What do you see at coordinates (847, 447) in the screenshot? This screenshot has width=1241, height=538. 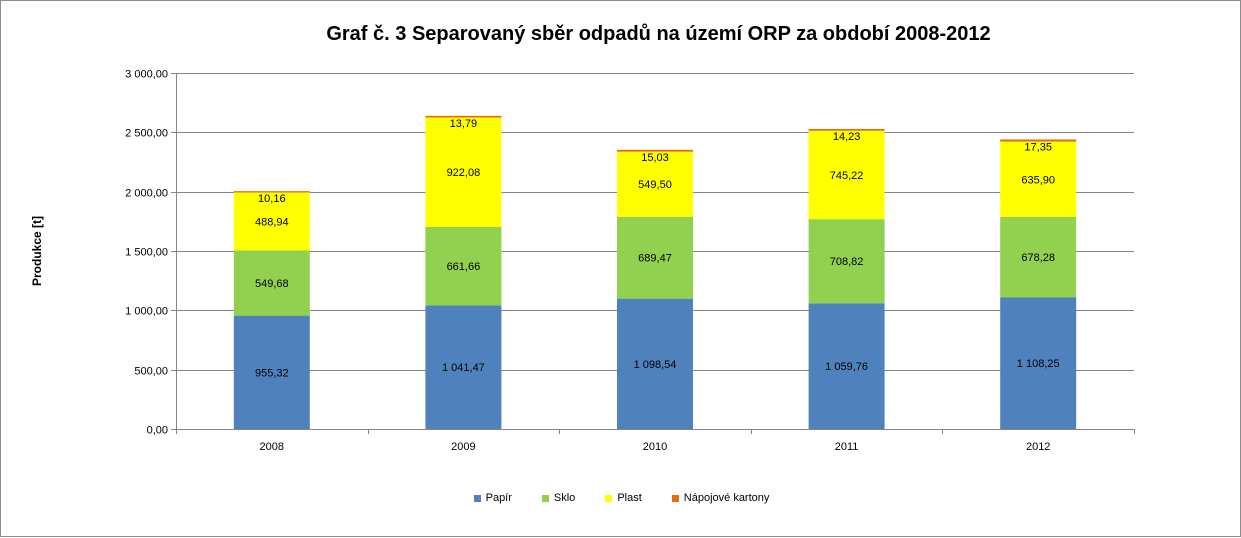 I see `x-tick-label: 2011` at bounding box center [847, 447].